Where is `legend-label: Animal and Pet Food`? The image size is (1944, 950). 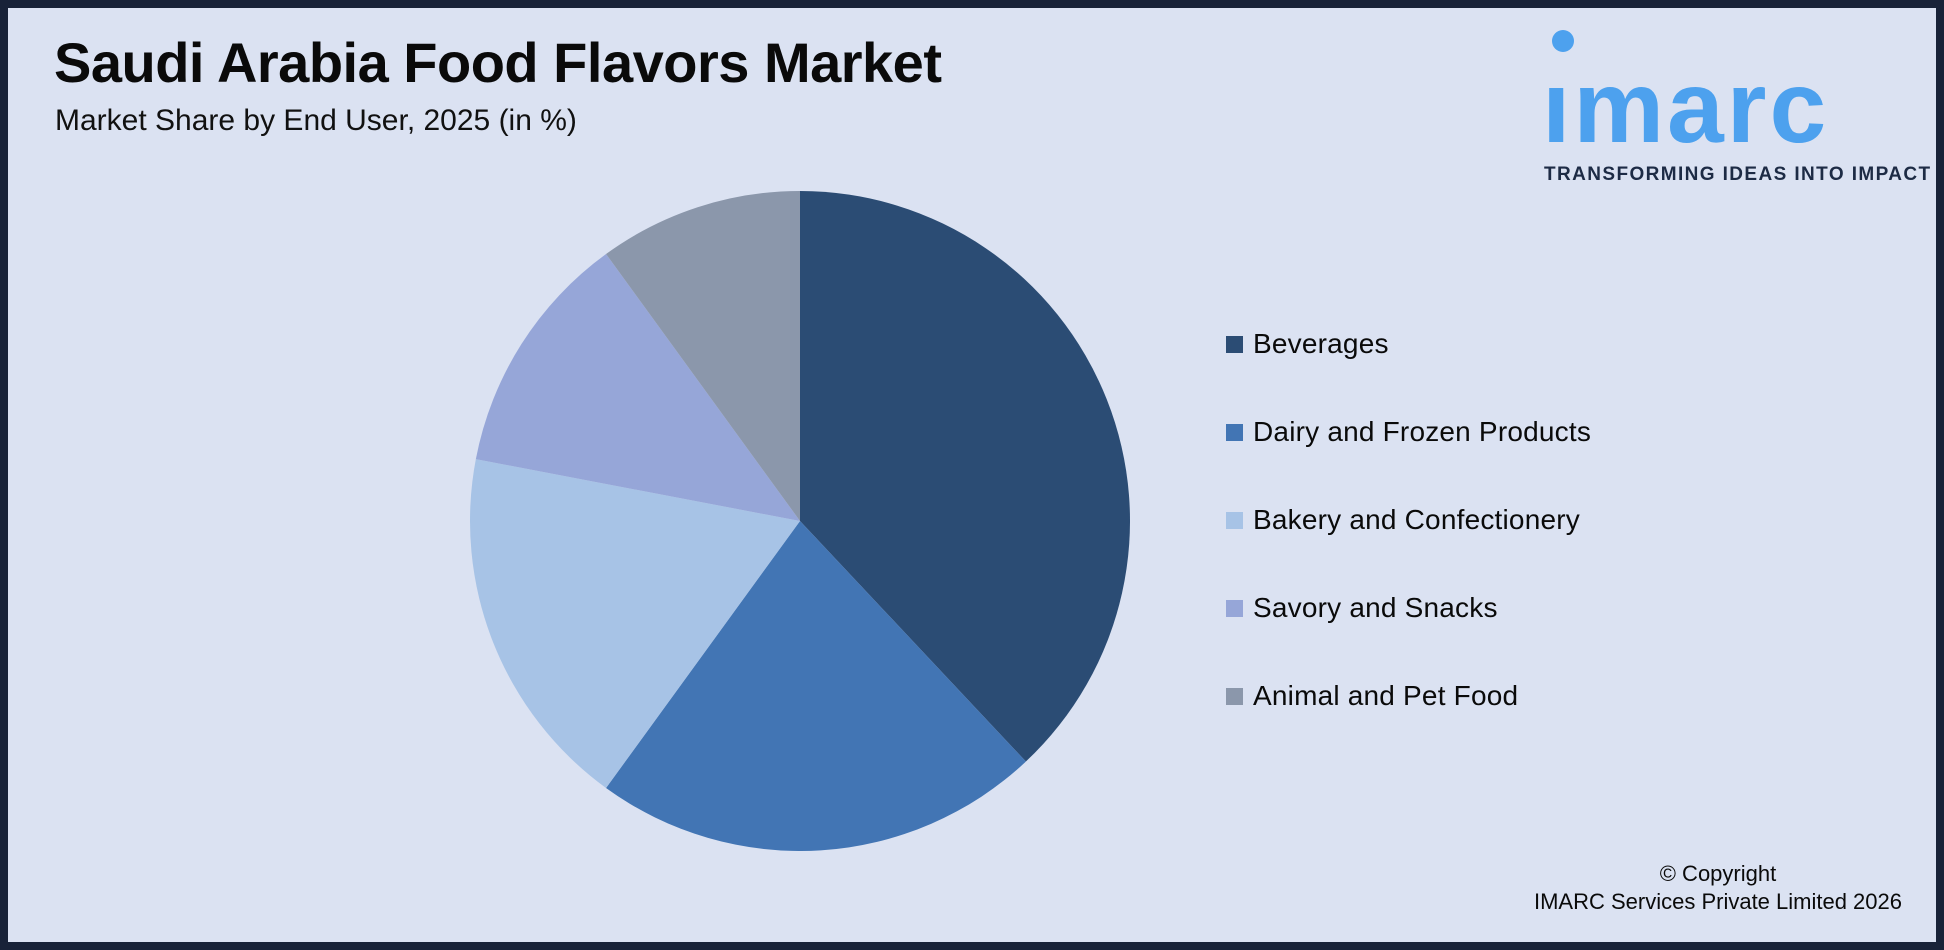
legend-label: Animal and Pet Food is located at coordinates (1386, 695).